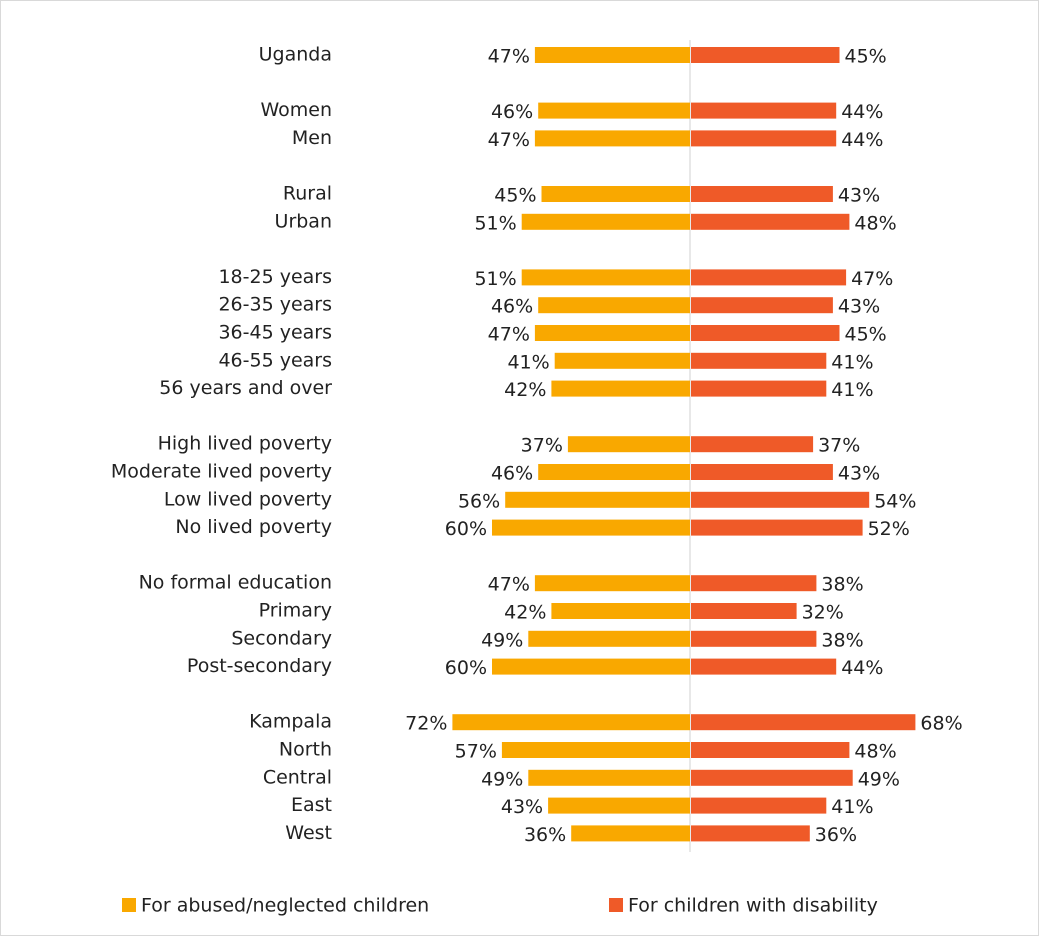  What do you see at coordinates (275, 277) in the screenshot?
I see `category-label: 18-25 years` at bounding box center [275, 277].